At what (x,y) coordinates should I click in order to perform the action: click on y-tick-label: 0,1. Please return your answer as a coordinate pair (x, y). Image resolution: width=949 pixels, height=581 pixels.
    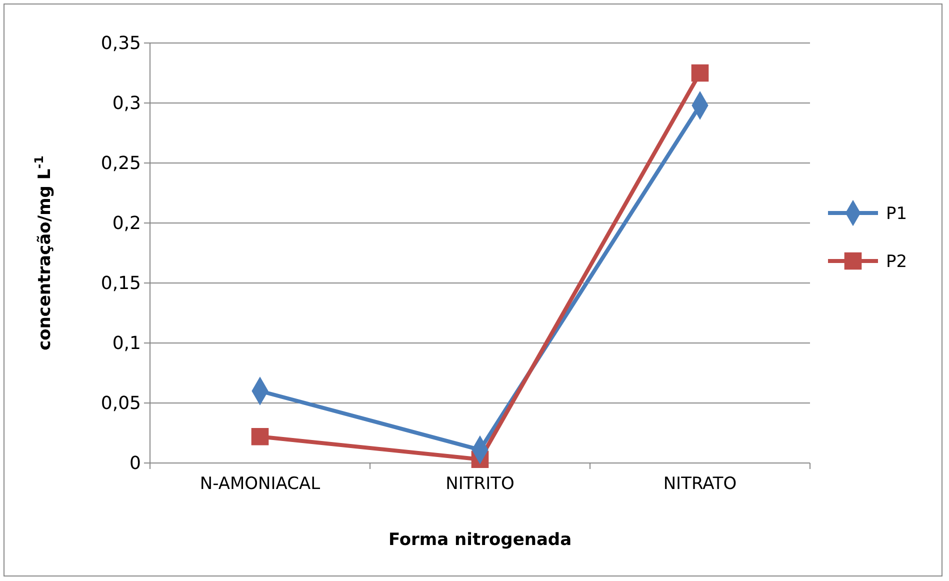
    Looking at the image, I should click on (126, 343).